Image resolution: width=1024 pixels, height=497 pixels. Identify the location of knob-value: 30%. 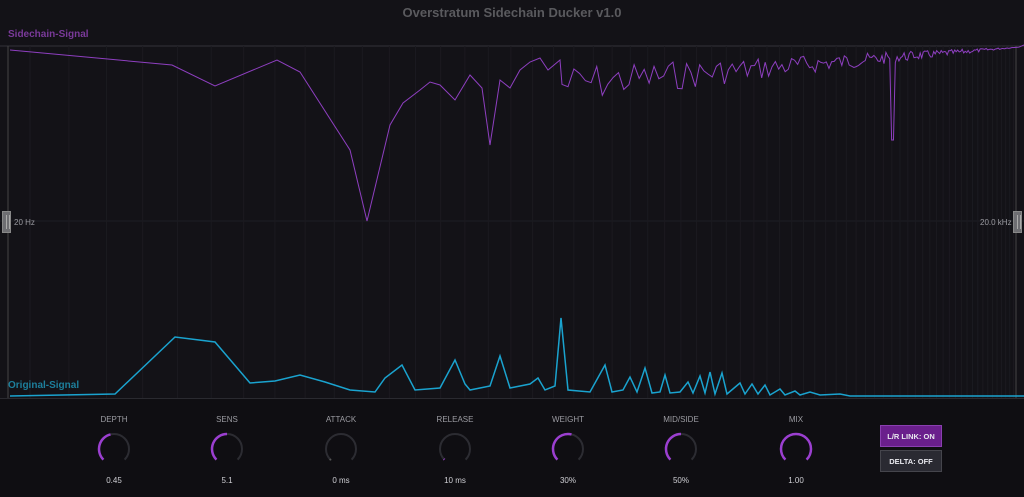
(567, 480).